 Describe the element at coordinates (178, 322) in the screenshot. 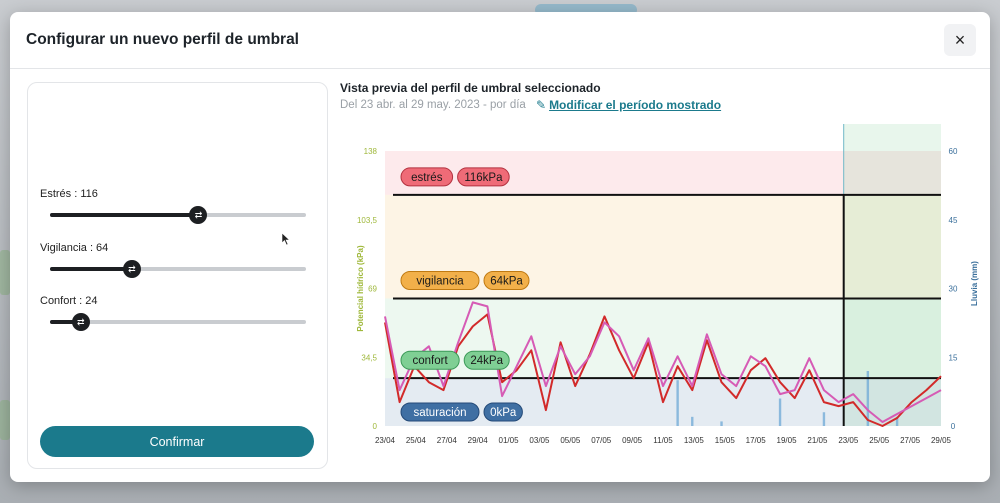

I see `slider-track-confort: ⇄` at that location.